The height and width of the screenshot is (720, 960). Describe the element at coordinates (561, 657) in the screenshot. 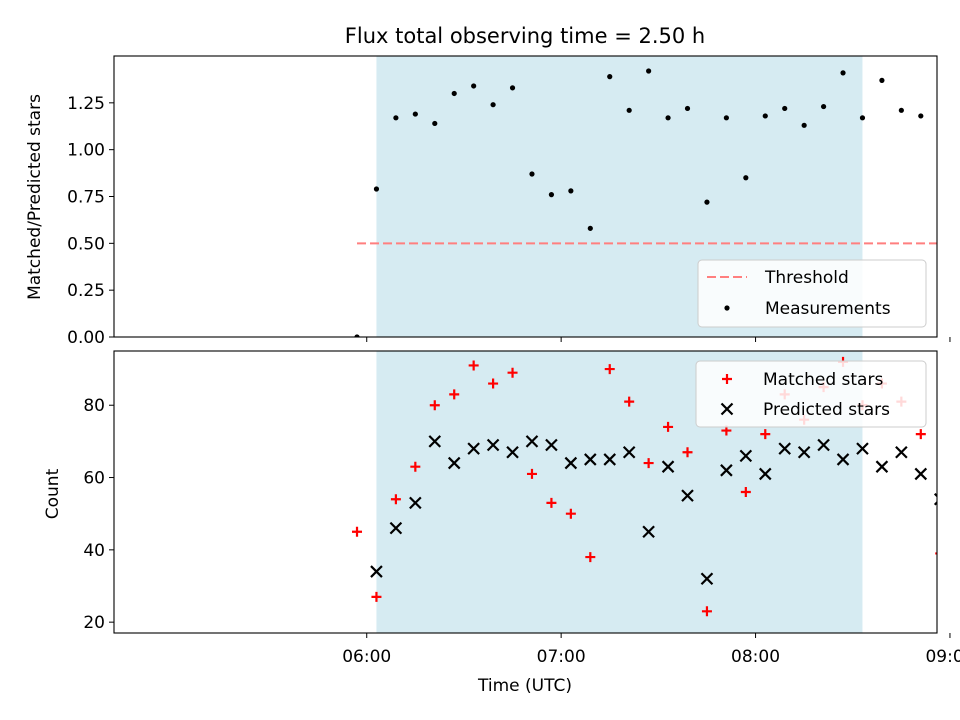

I see `x-tick-label: 07:00` at that location.